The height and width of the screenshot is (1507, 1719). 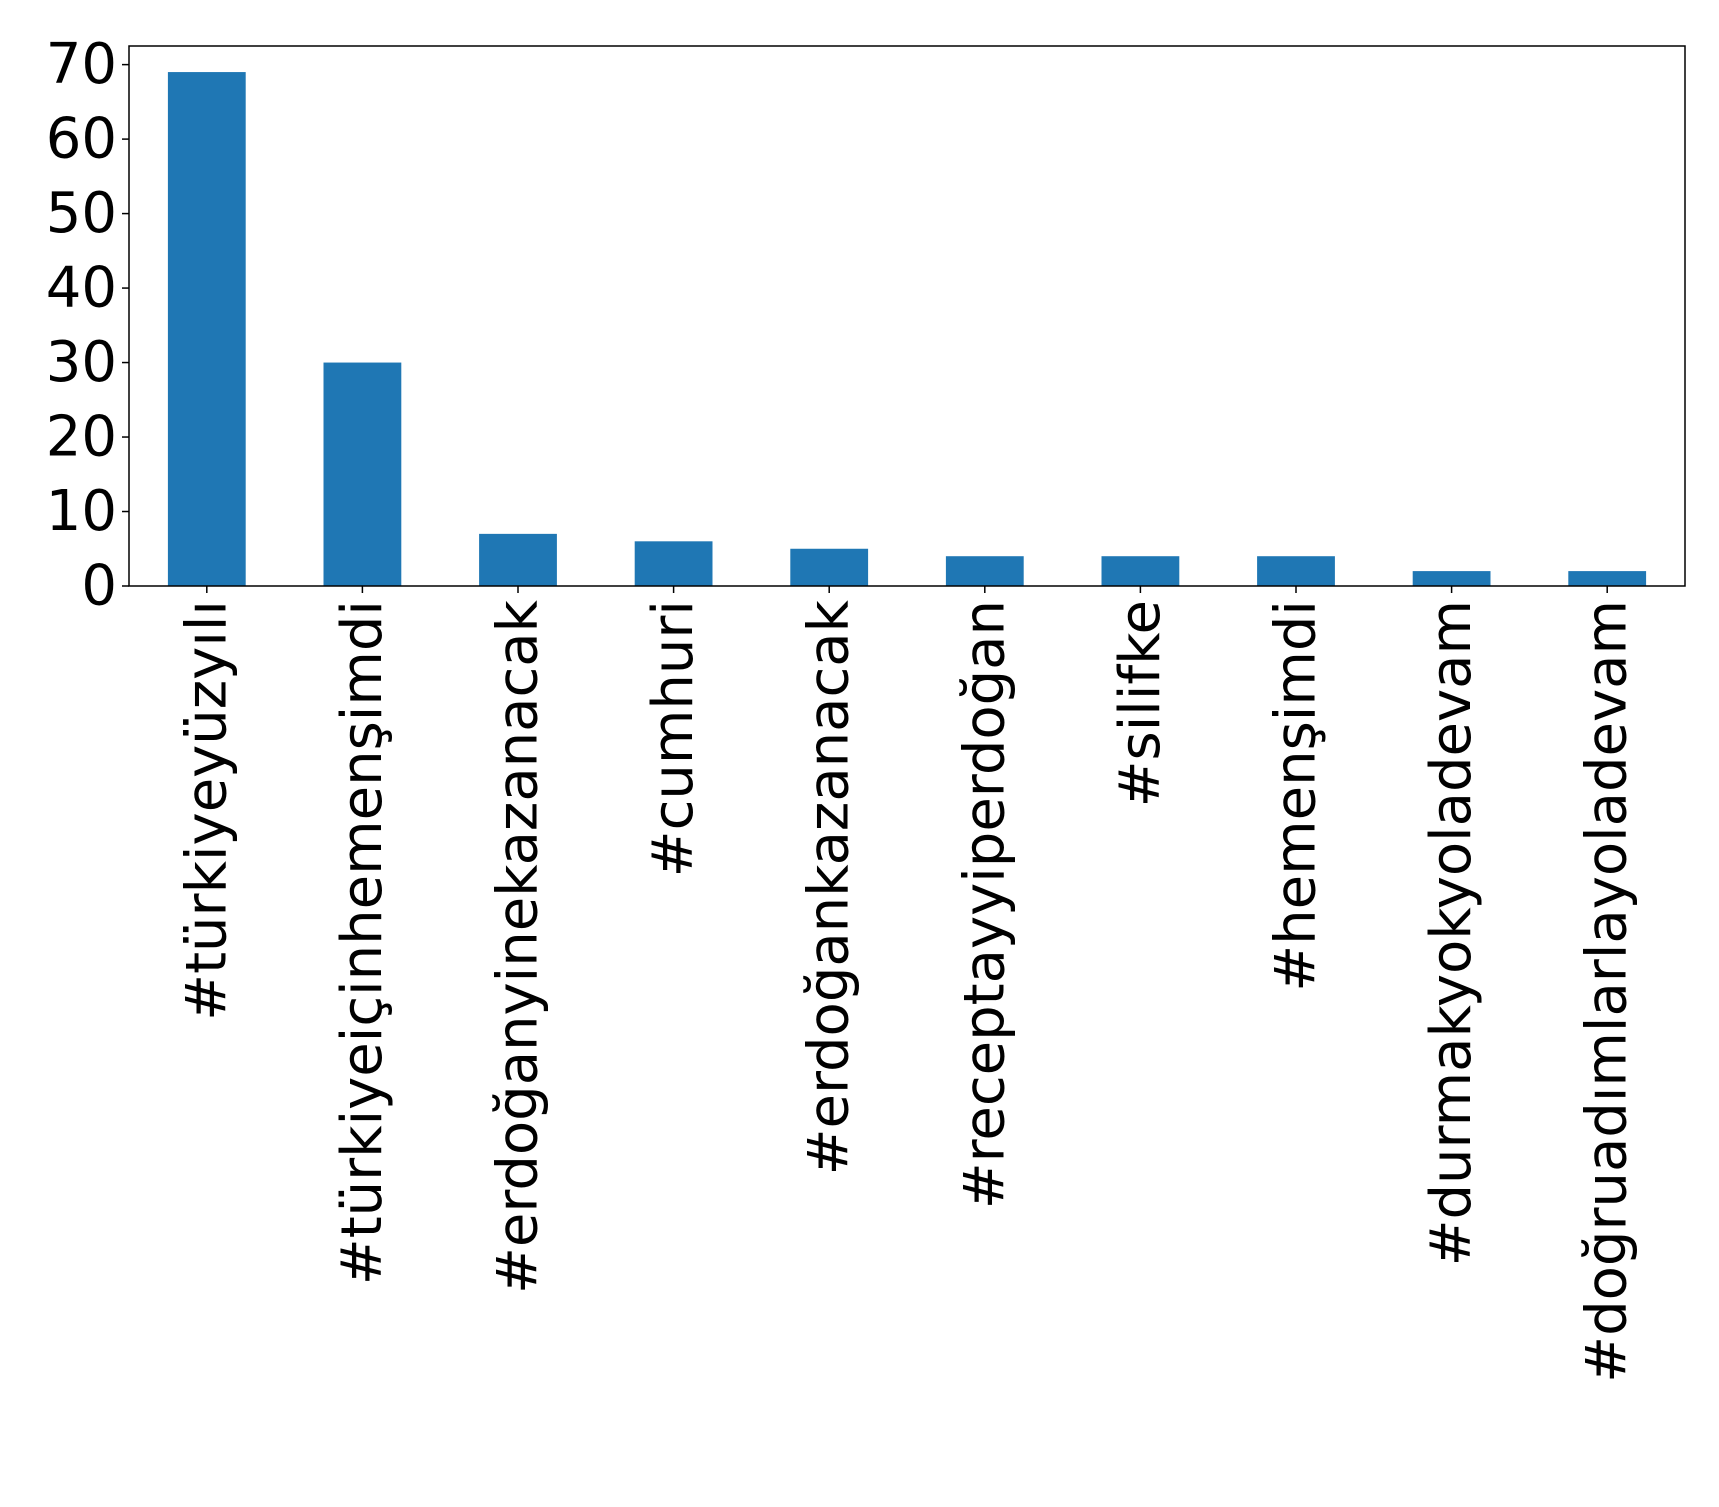 What do you see at coordinates (829, 887) in the screenshot?
I see `x-tick-label: #erdoğankazanacak` at bounding box center [829, 887].